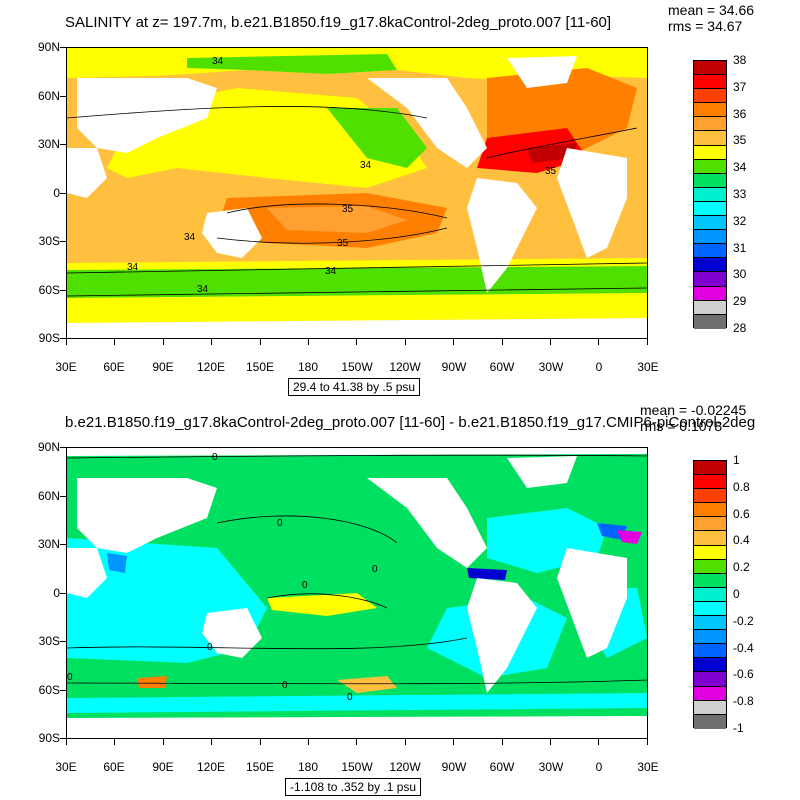 This screenshot has height=800, width=800. Describe the element at coordinates (357, 367) in the screenshot. I see `top-x-tick-label: 150W` at that location.